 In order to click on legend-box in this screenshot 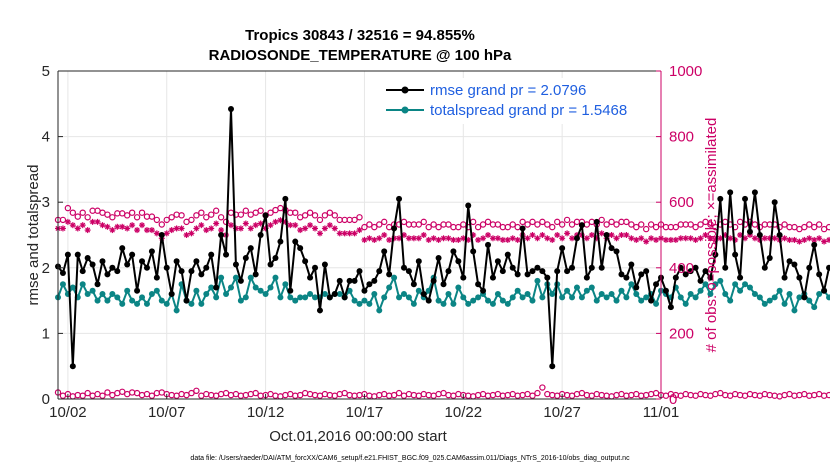, I will do `click(519, 101)`.